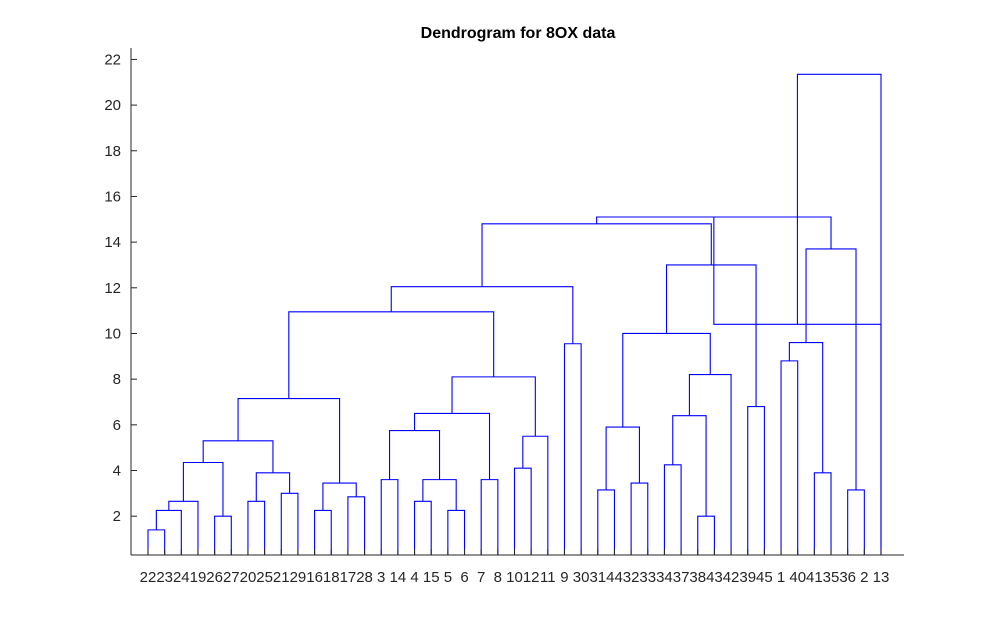  Describe the element at coordinates (120, 301) in the screenshot. I see `y-axis: 2 4 6 8 10 12 14 16 18 20 22` at that location.